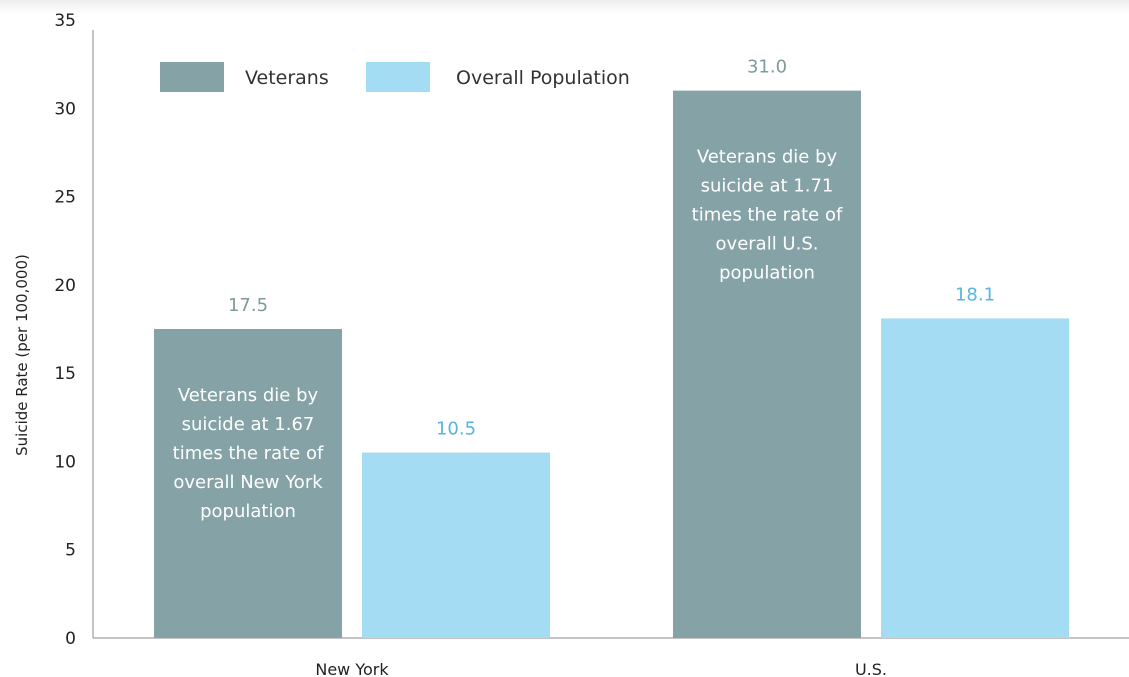  I want to click on legend-swatch-overall, so click(398, 77).